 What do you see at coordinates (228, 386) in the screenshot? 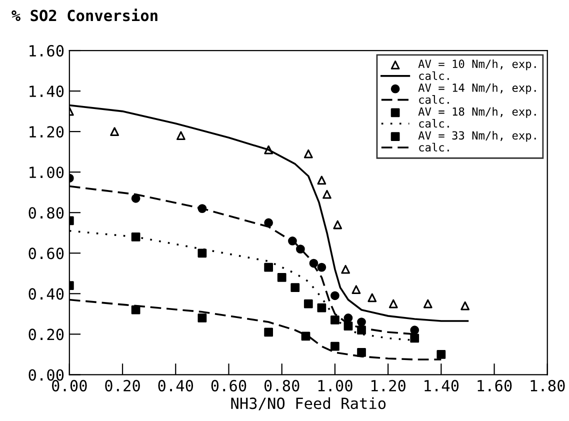
I see `x-tick-label: 0.60` at bounding box center [228, 386].